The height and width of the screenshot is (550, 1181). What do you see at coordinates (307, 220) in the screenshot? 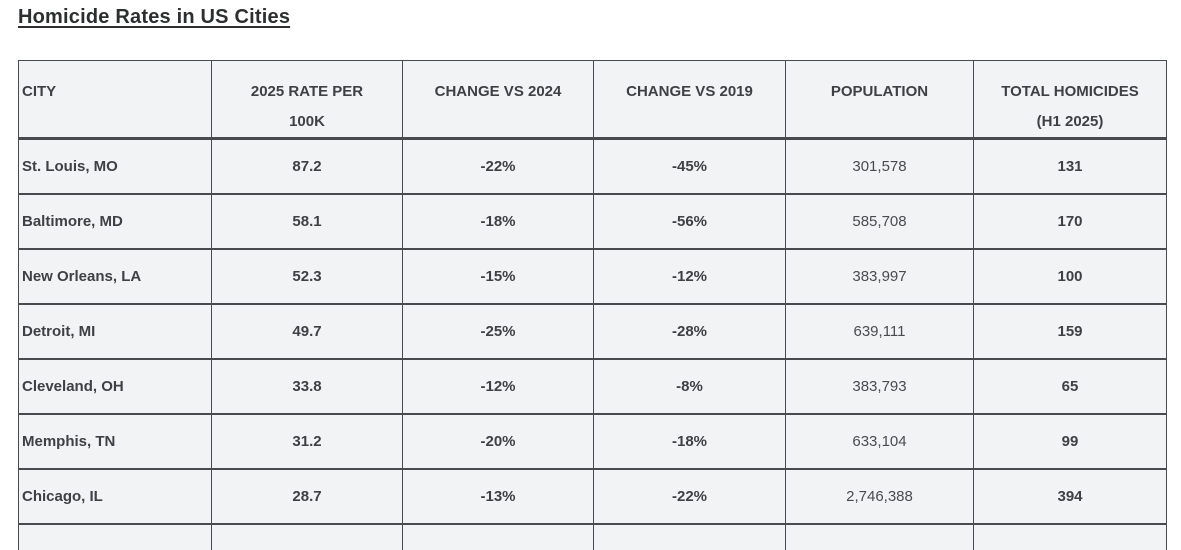
I see `cell-rate: 58.1` at bounding box center [307, 220].